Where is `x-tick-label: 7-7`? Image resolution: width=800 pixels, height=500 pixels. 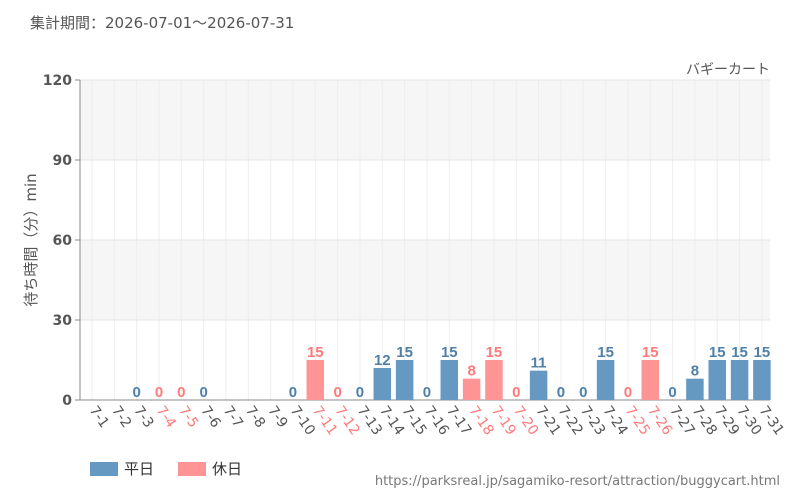 x-tick-label: 7-7 is located at coordinates (233, 417).